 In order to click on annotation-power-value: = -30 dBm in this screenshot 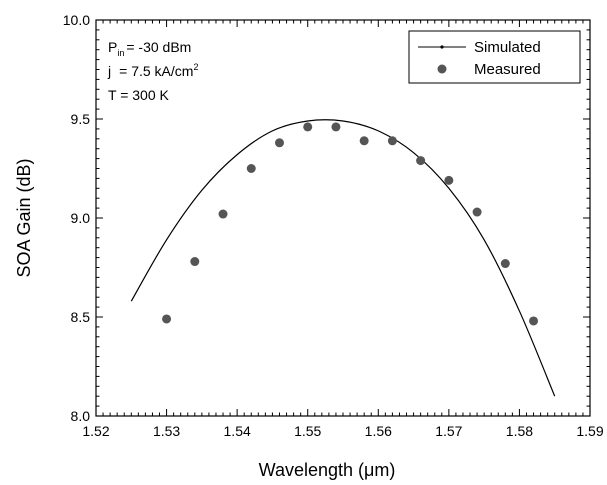, I will do `click(158, 47)`.